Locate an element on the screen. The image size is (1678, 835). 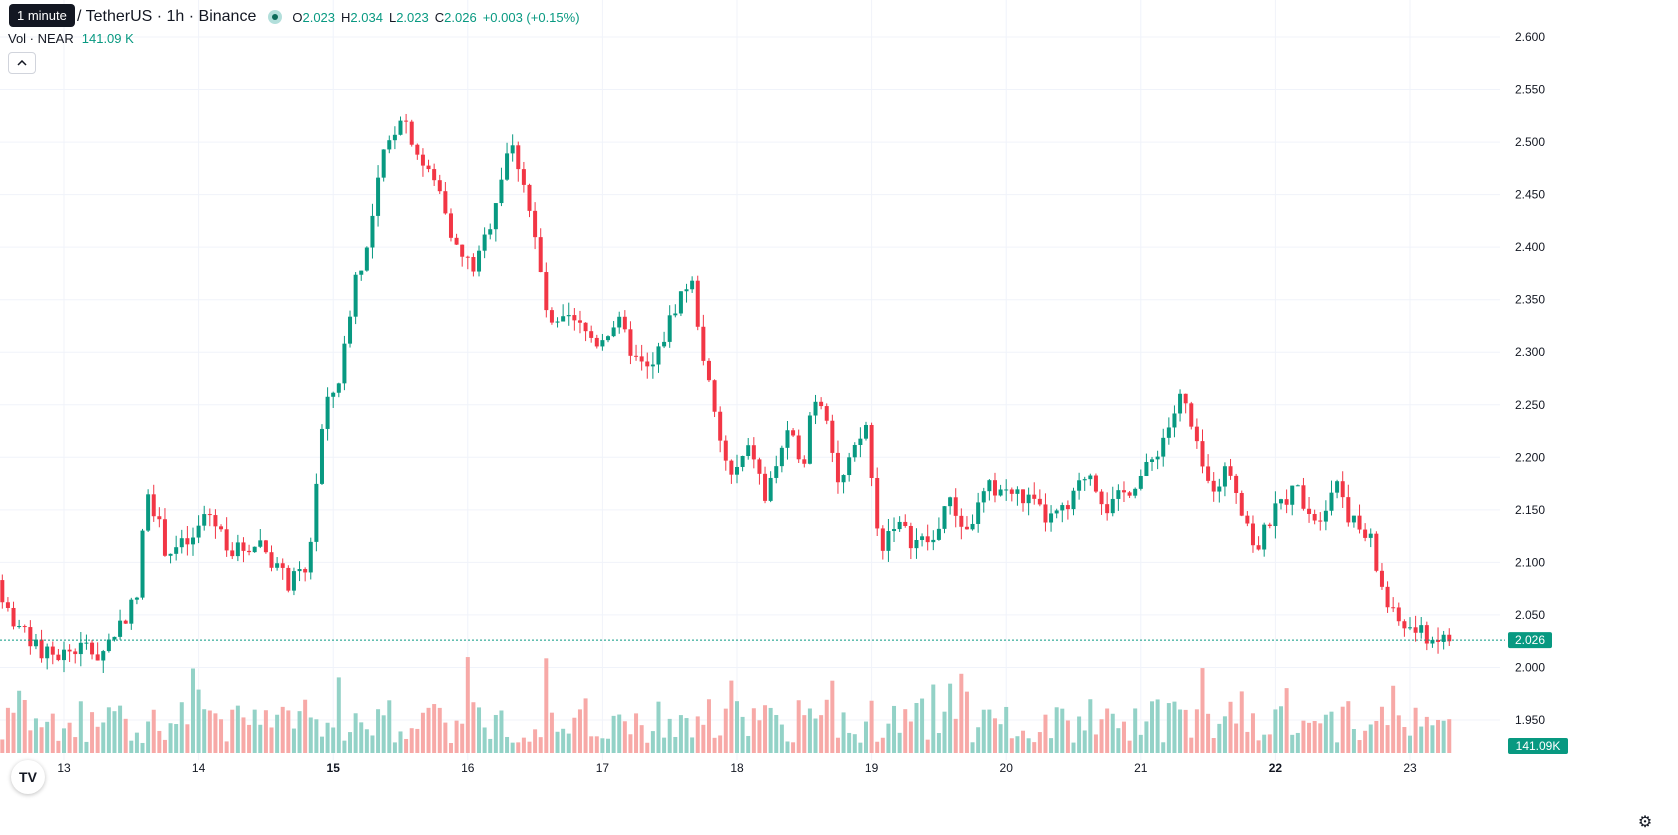
collapse-legend-button is located at coordinates (22, 63).